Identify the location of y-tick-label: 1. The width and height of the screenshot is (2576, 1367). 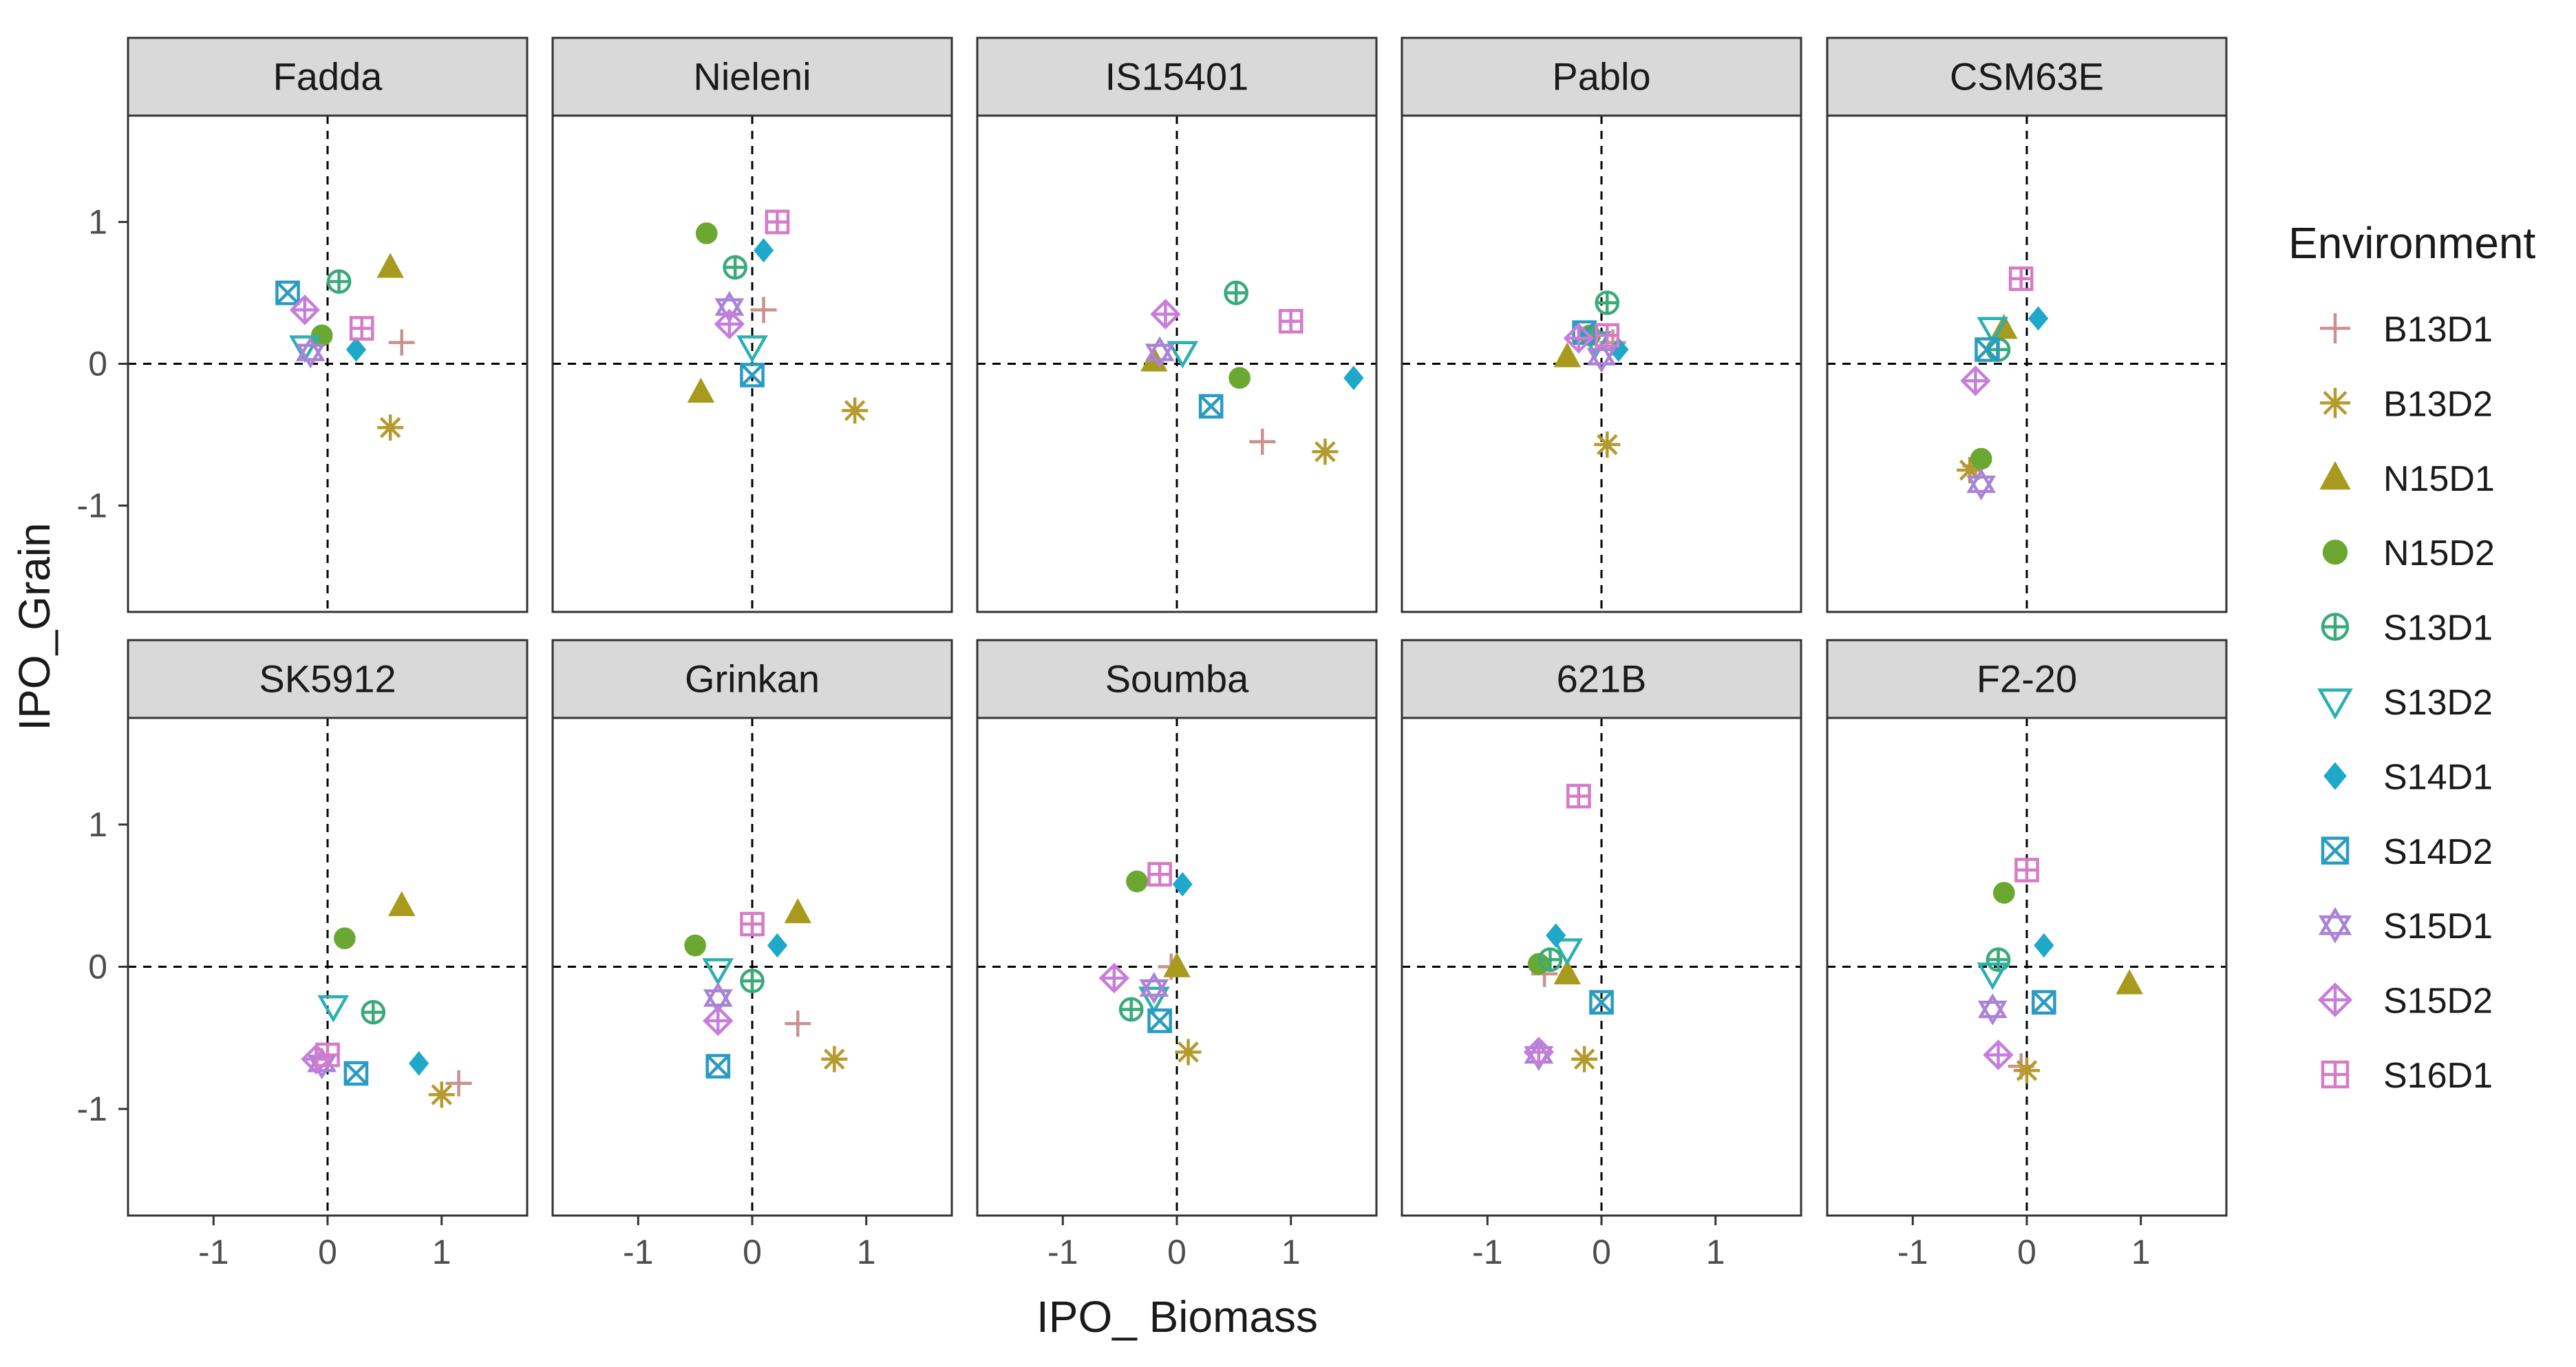
(97, 222).